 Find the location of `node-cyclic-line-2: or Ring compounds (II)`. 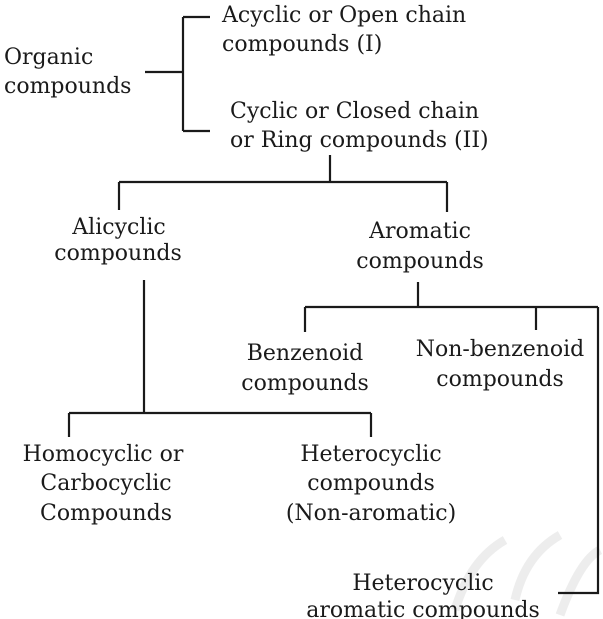

node-cyclic-line-2: or Ring compounds (II) is located at coordinates (359, 140).